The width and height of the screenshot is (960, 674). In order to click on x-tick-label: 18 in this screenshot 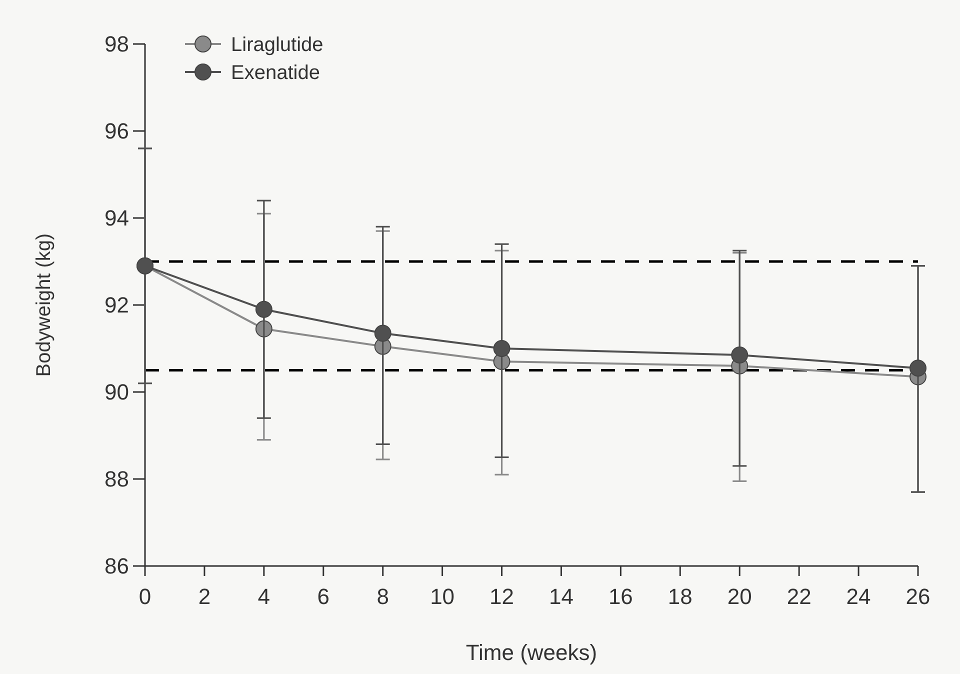, I will do `click(680, 596)`.